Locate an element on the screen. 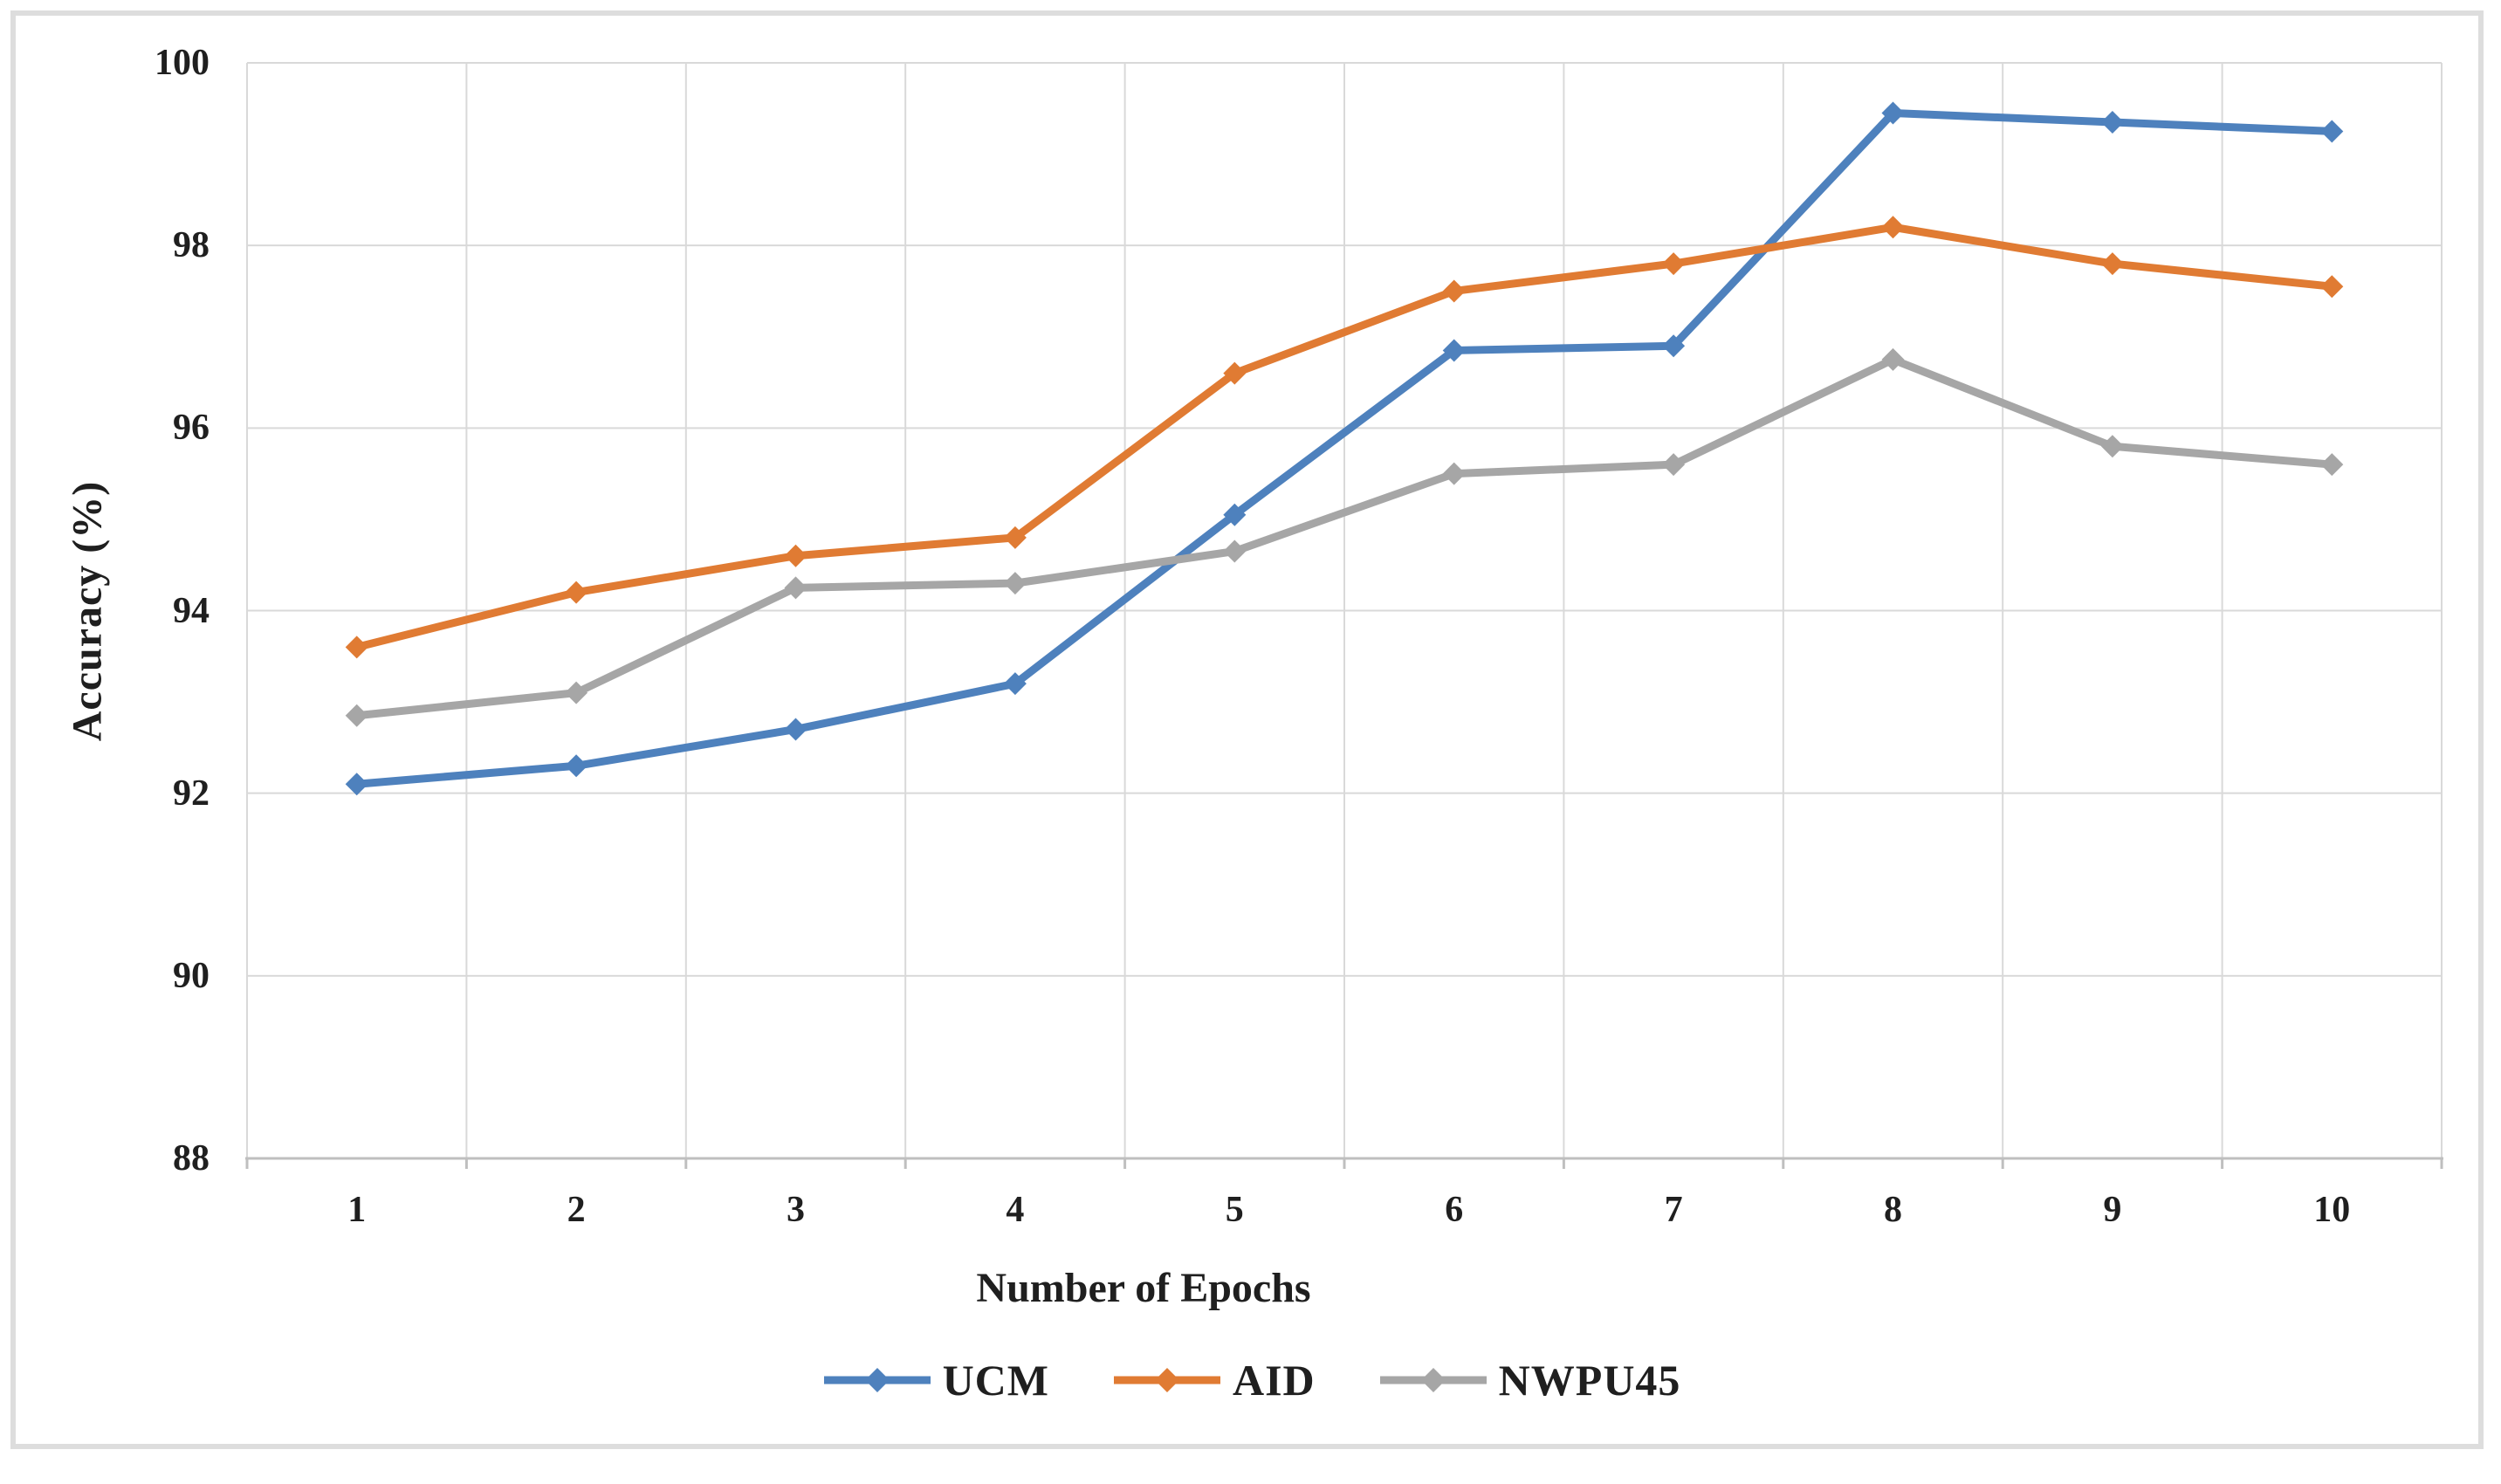 The width and height of the screenshot is (2501, 1484). y-tick-label-96: 96 is located at coordinates (192, 429).